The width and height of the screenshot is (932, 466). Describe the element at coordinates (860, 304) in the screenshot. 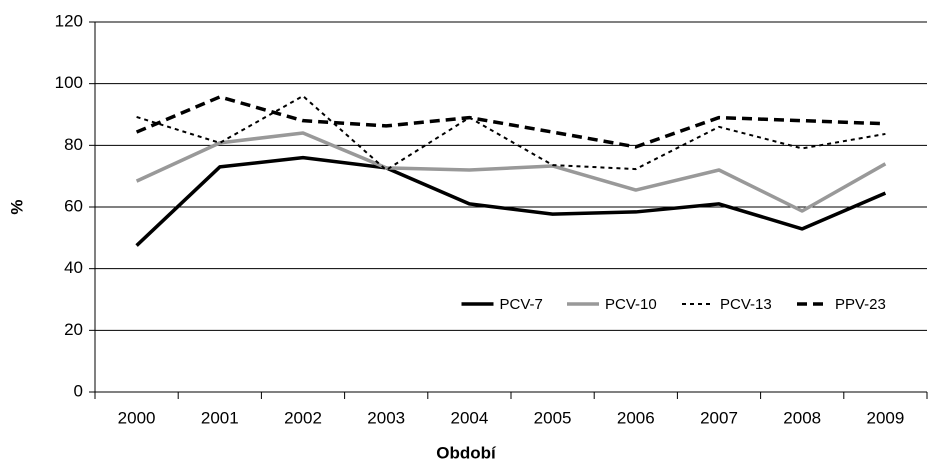

I see `legend-label: PPV-23` at that location.